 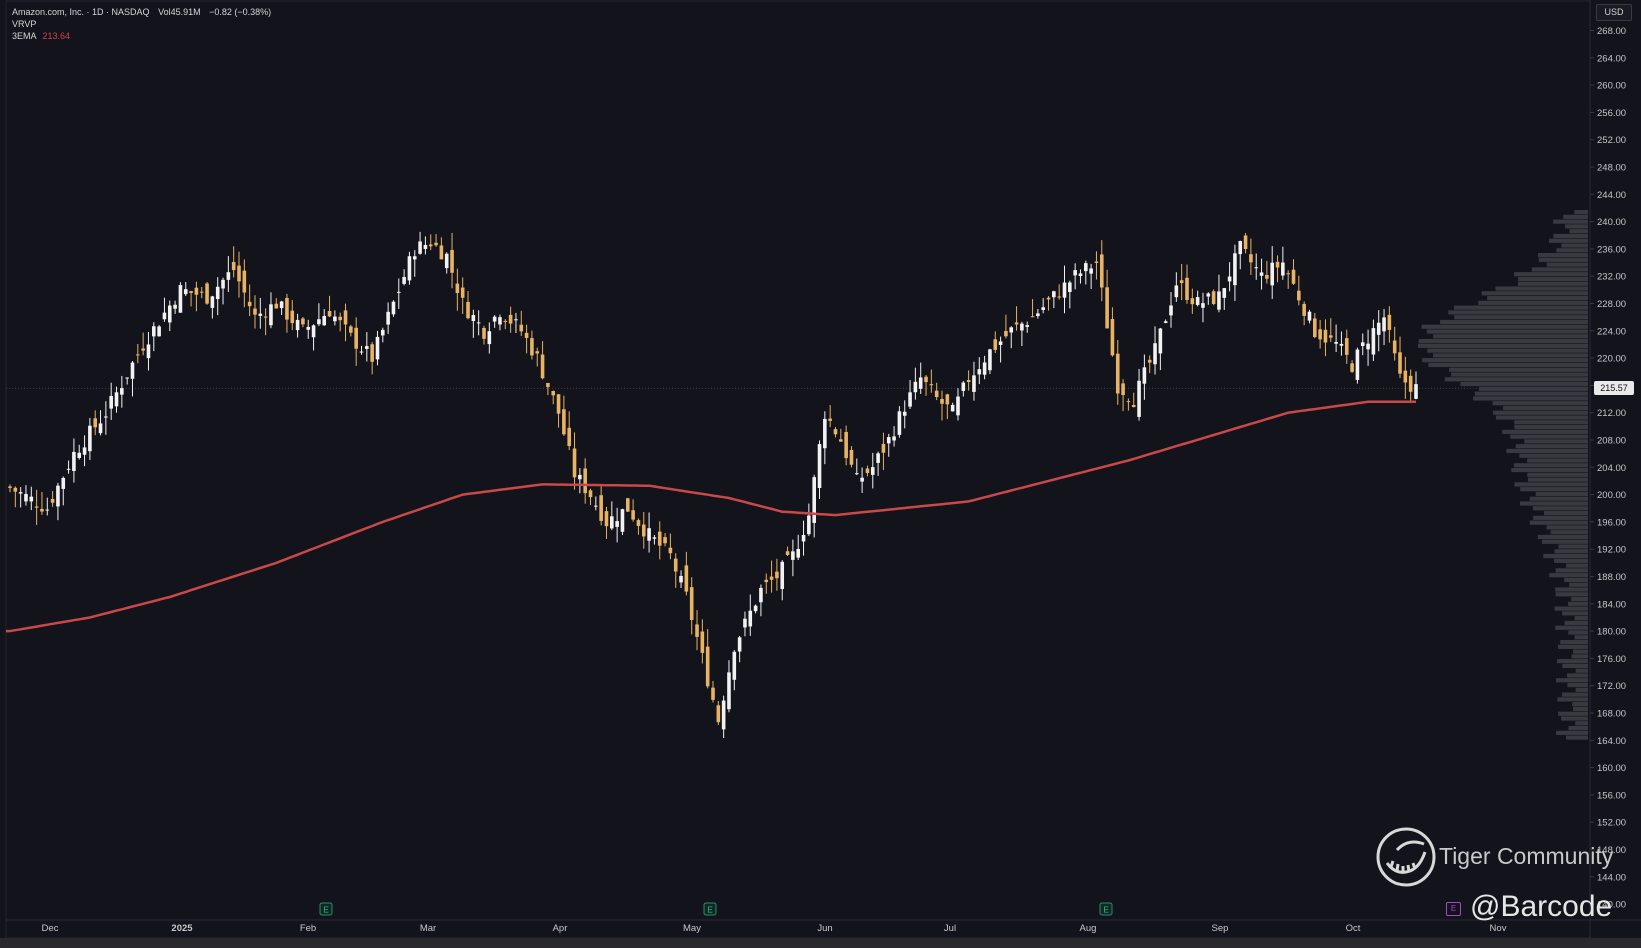 I want to click on time-axis: Dec 2025 Feb Mar Apr May Jun Jul Aug Sep Oct Nov, so click(x=774, y=928).